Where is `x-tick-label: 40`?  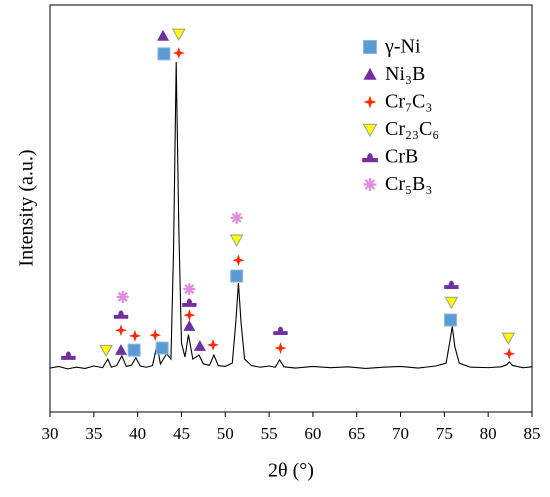
x-tick-label: 40 is located at coordinates (137, 433).